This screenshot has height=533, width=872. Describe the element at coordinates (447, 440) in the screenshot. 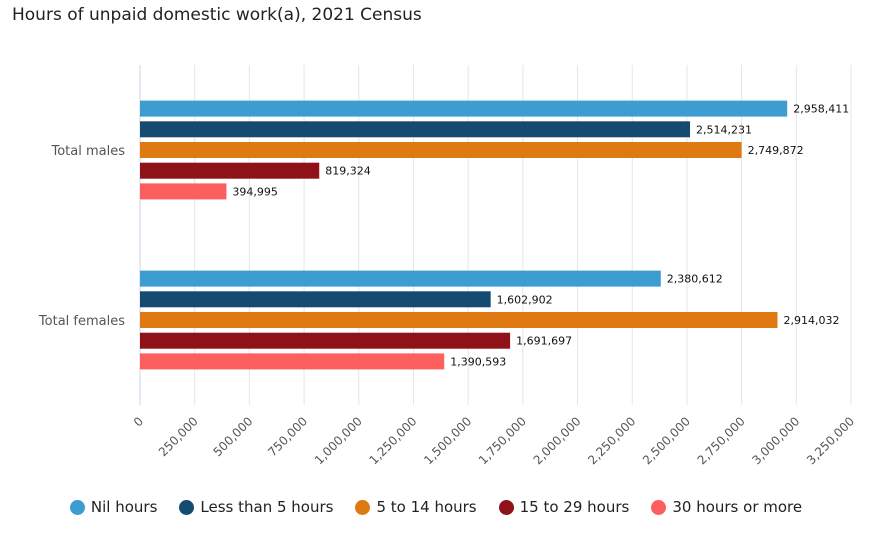

I see `x-tick-label: 1,500,000` at that location.